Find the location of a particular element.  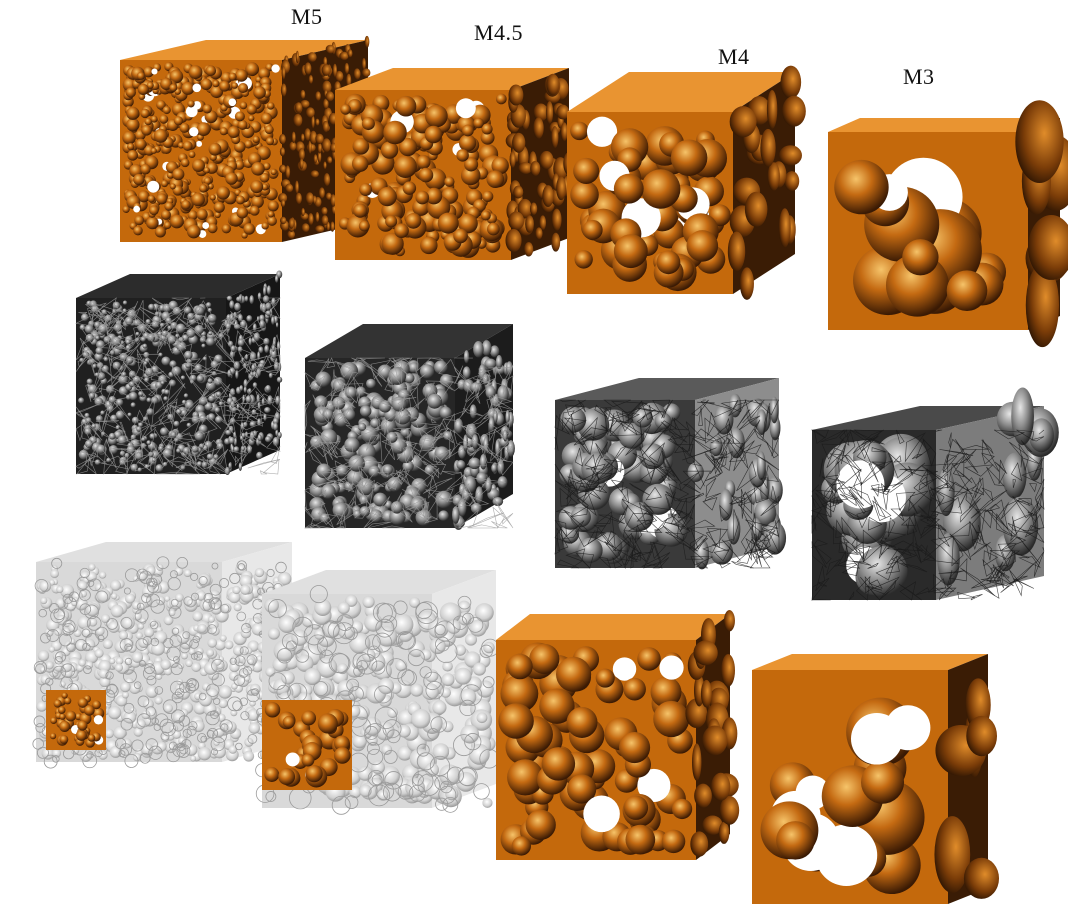

label-m4-5: M4.5 is located at coordinates (499, 32).